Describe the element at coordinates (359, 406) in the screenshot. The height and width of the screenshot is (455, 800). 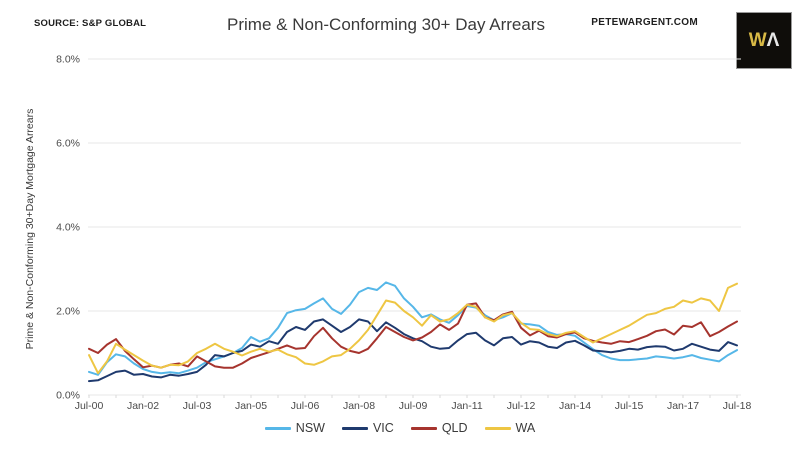
I see `x-tick-label: Jan-08` at that location.